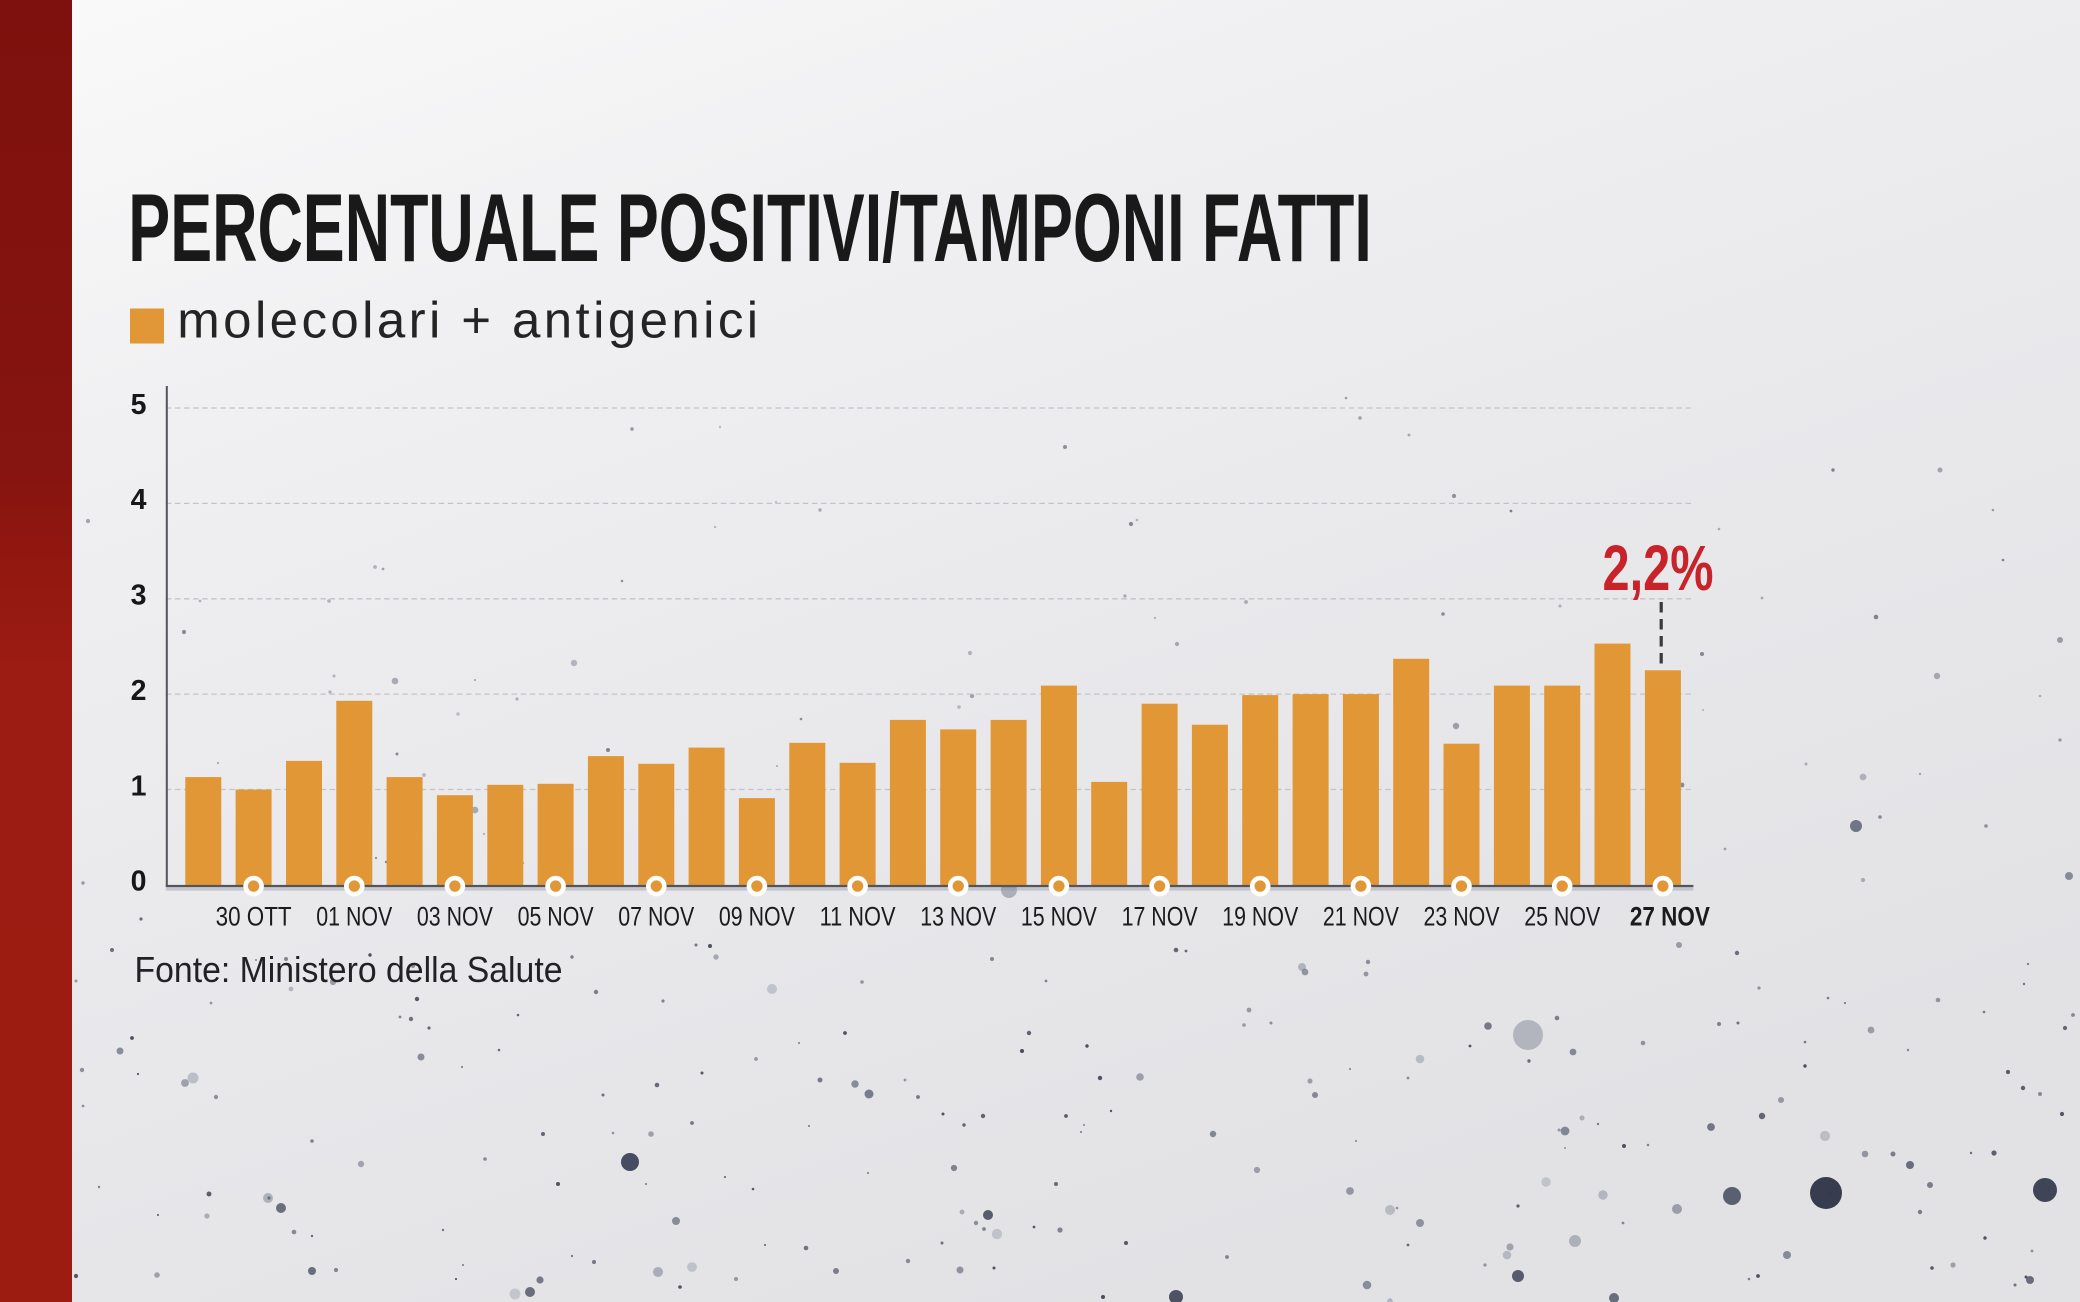 Image resolution: width=2080 pixels, height=1302 pixels. What do you see at coordinates (858, 917) in the screenshot?
I see `svg-text: 11 NOV` at bounding box center [858, 917].